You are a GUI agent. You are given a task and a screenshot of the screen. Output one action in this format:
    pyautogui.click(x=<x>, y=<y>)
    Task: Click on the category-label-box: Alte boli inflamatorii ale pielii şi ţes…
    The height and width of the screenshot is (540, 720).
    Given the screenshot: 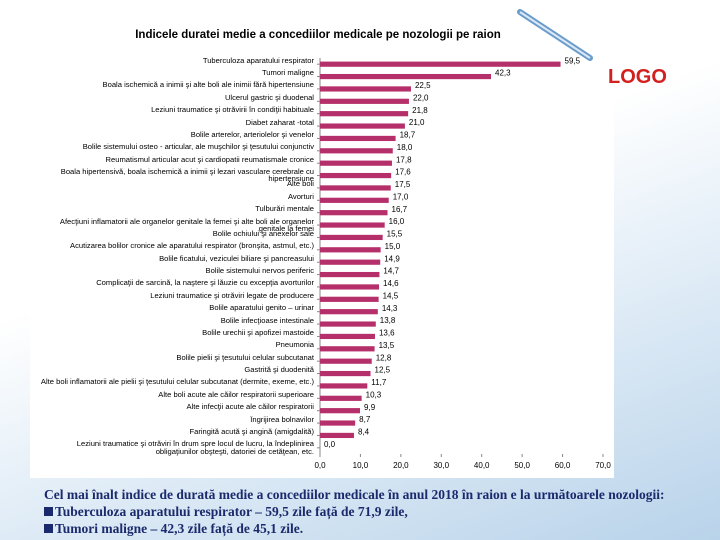 What is the action you would take?
    pyautogui.click(x=177, y=382)
    